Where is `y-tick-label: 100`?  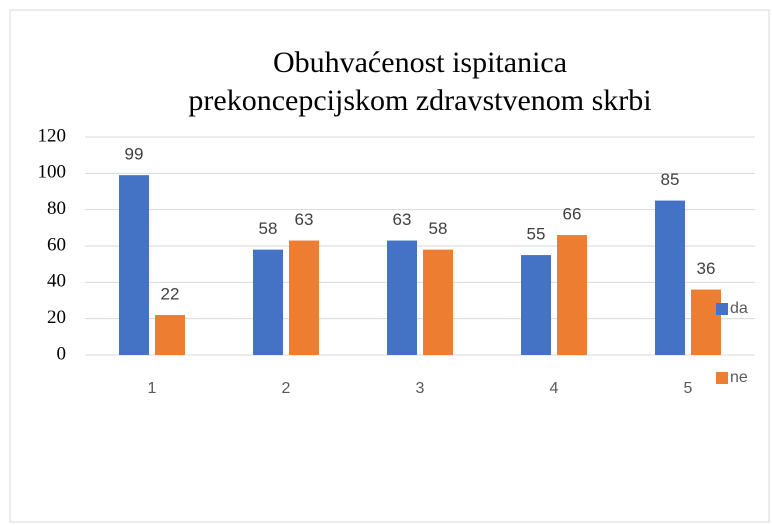 y-tick-label: 100 is located at coordinates (52, 172).